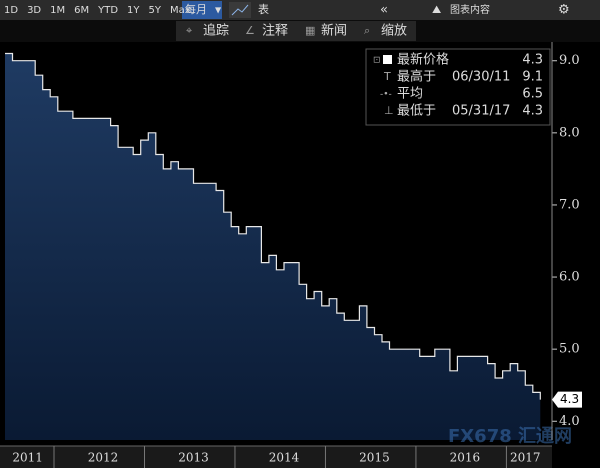 Image resolution: width=600 pixels, height=468 pixels. I want to click on content-icon: ⛰, so click(436, 9).